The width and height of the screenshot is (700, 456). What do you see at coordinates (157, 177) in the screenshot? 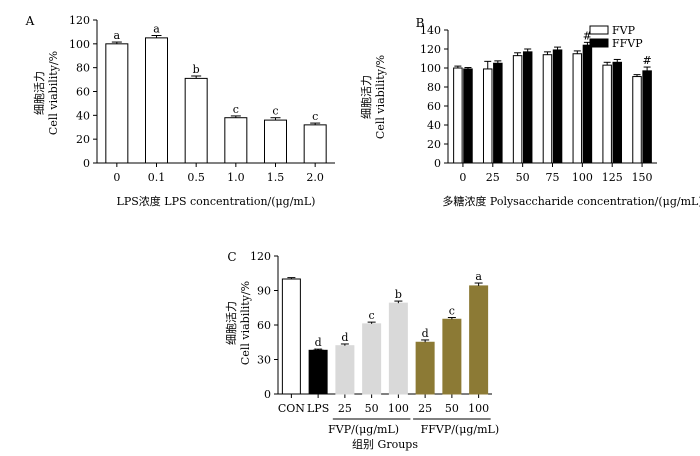
I see `x-tick-label: 0.1` at bounding box center [157, 177].